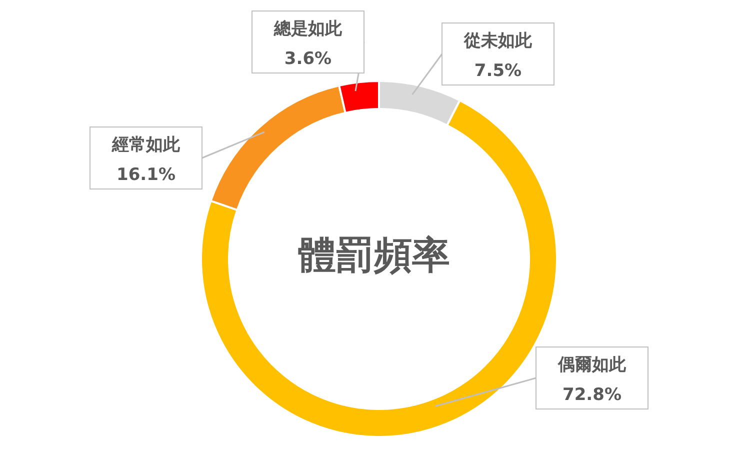 This screenshot has height=450, width=750. I want to click on data-label: 7.5%, so click(498, 71).